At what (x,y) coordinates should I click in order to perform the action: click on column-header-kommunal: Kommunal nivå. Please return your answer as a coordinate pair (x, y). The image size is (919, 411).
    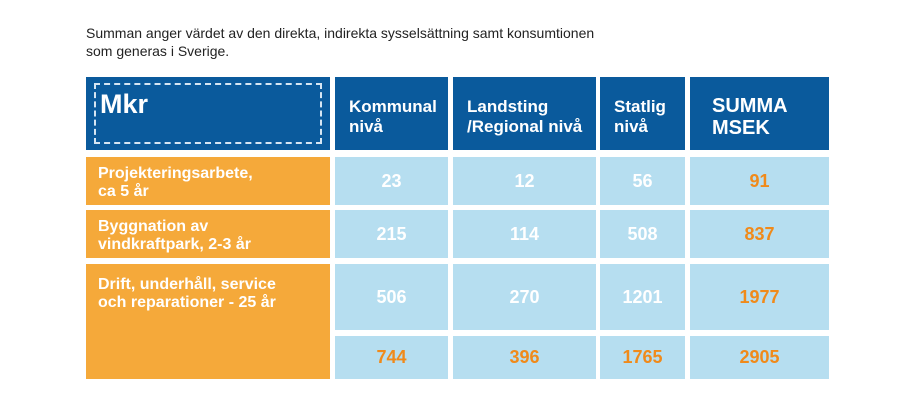
    Looking at the image, I should click on (391, 113).